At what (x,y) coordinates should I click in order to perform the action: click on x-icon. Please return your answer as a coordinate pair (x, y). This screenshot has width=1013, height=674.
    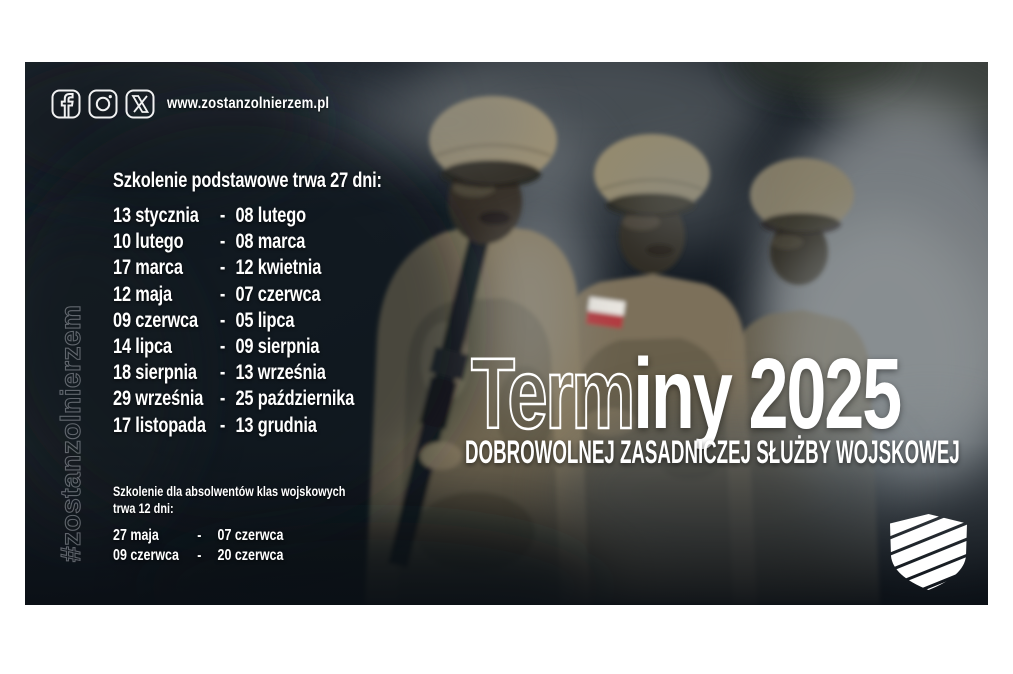
    Looking at the image, I should click on (140, 104).